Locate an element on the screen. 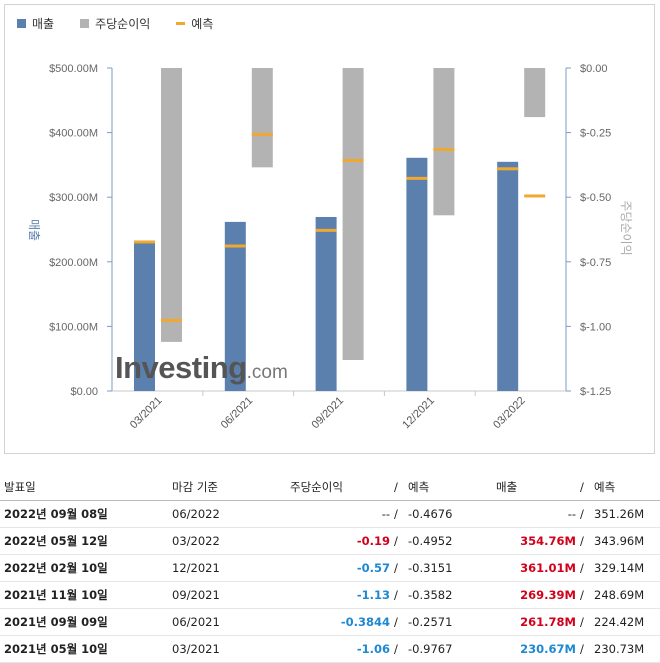 The width and height of the screenshot is (660, 663). left-tick-label: $100.00M is located at coordinates (73, 327).